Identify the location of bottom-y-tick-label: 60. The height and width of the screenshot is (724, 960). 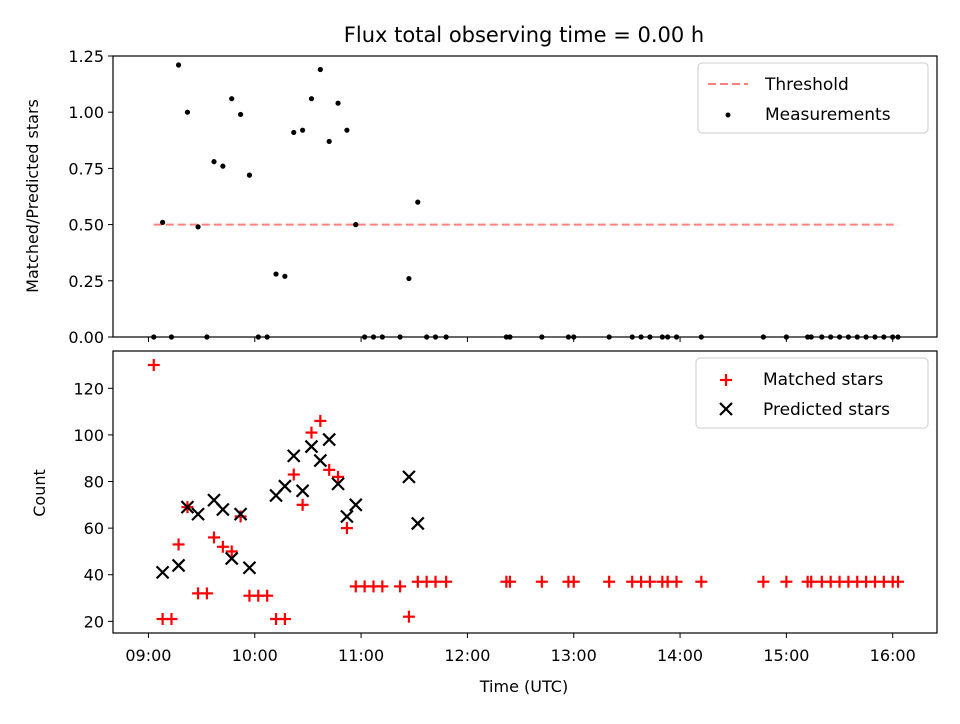
(94, 528).